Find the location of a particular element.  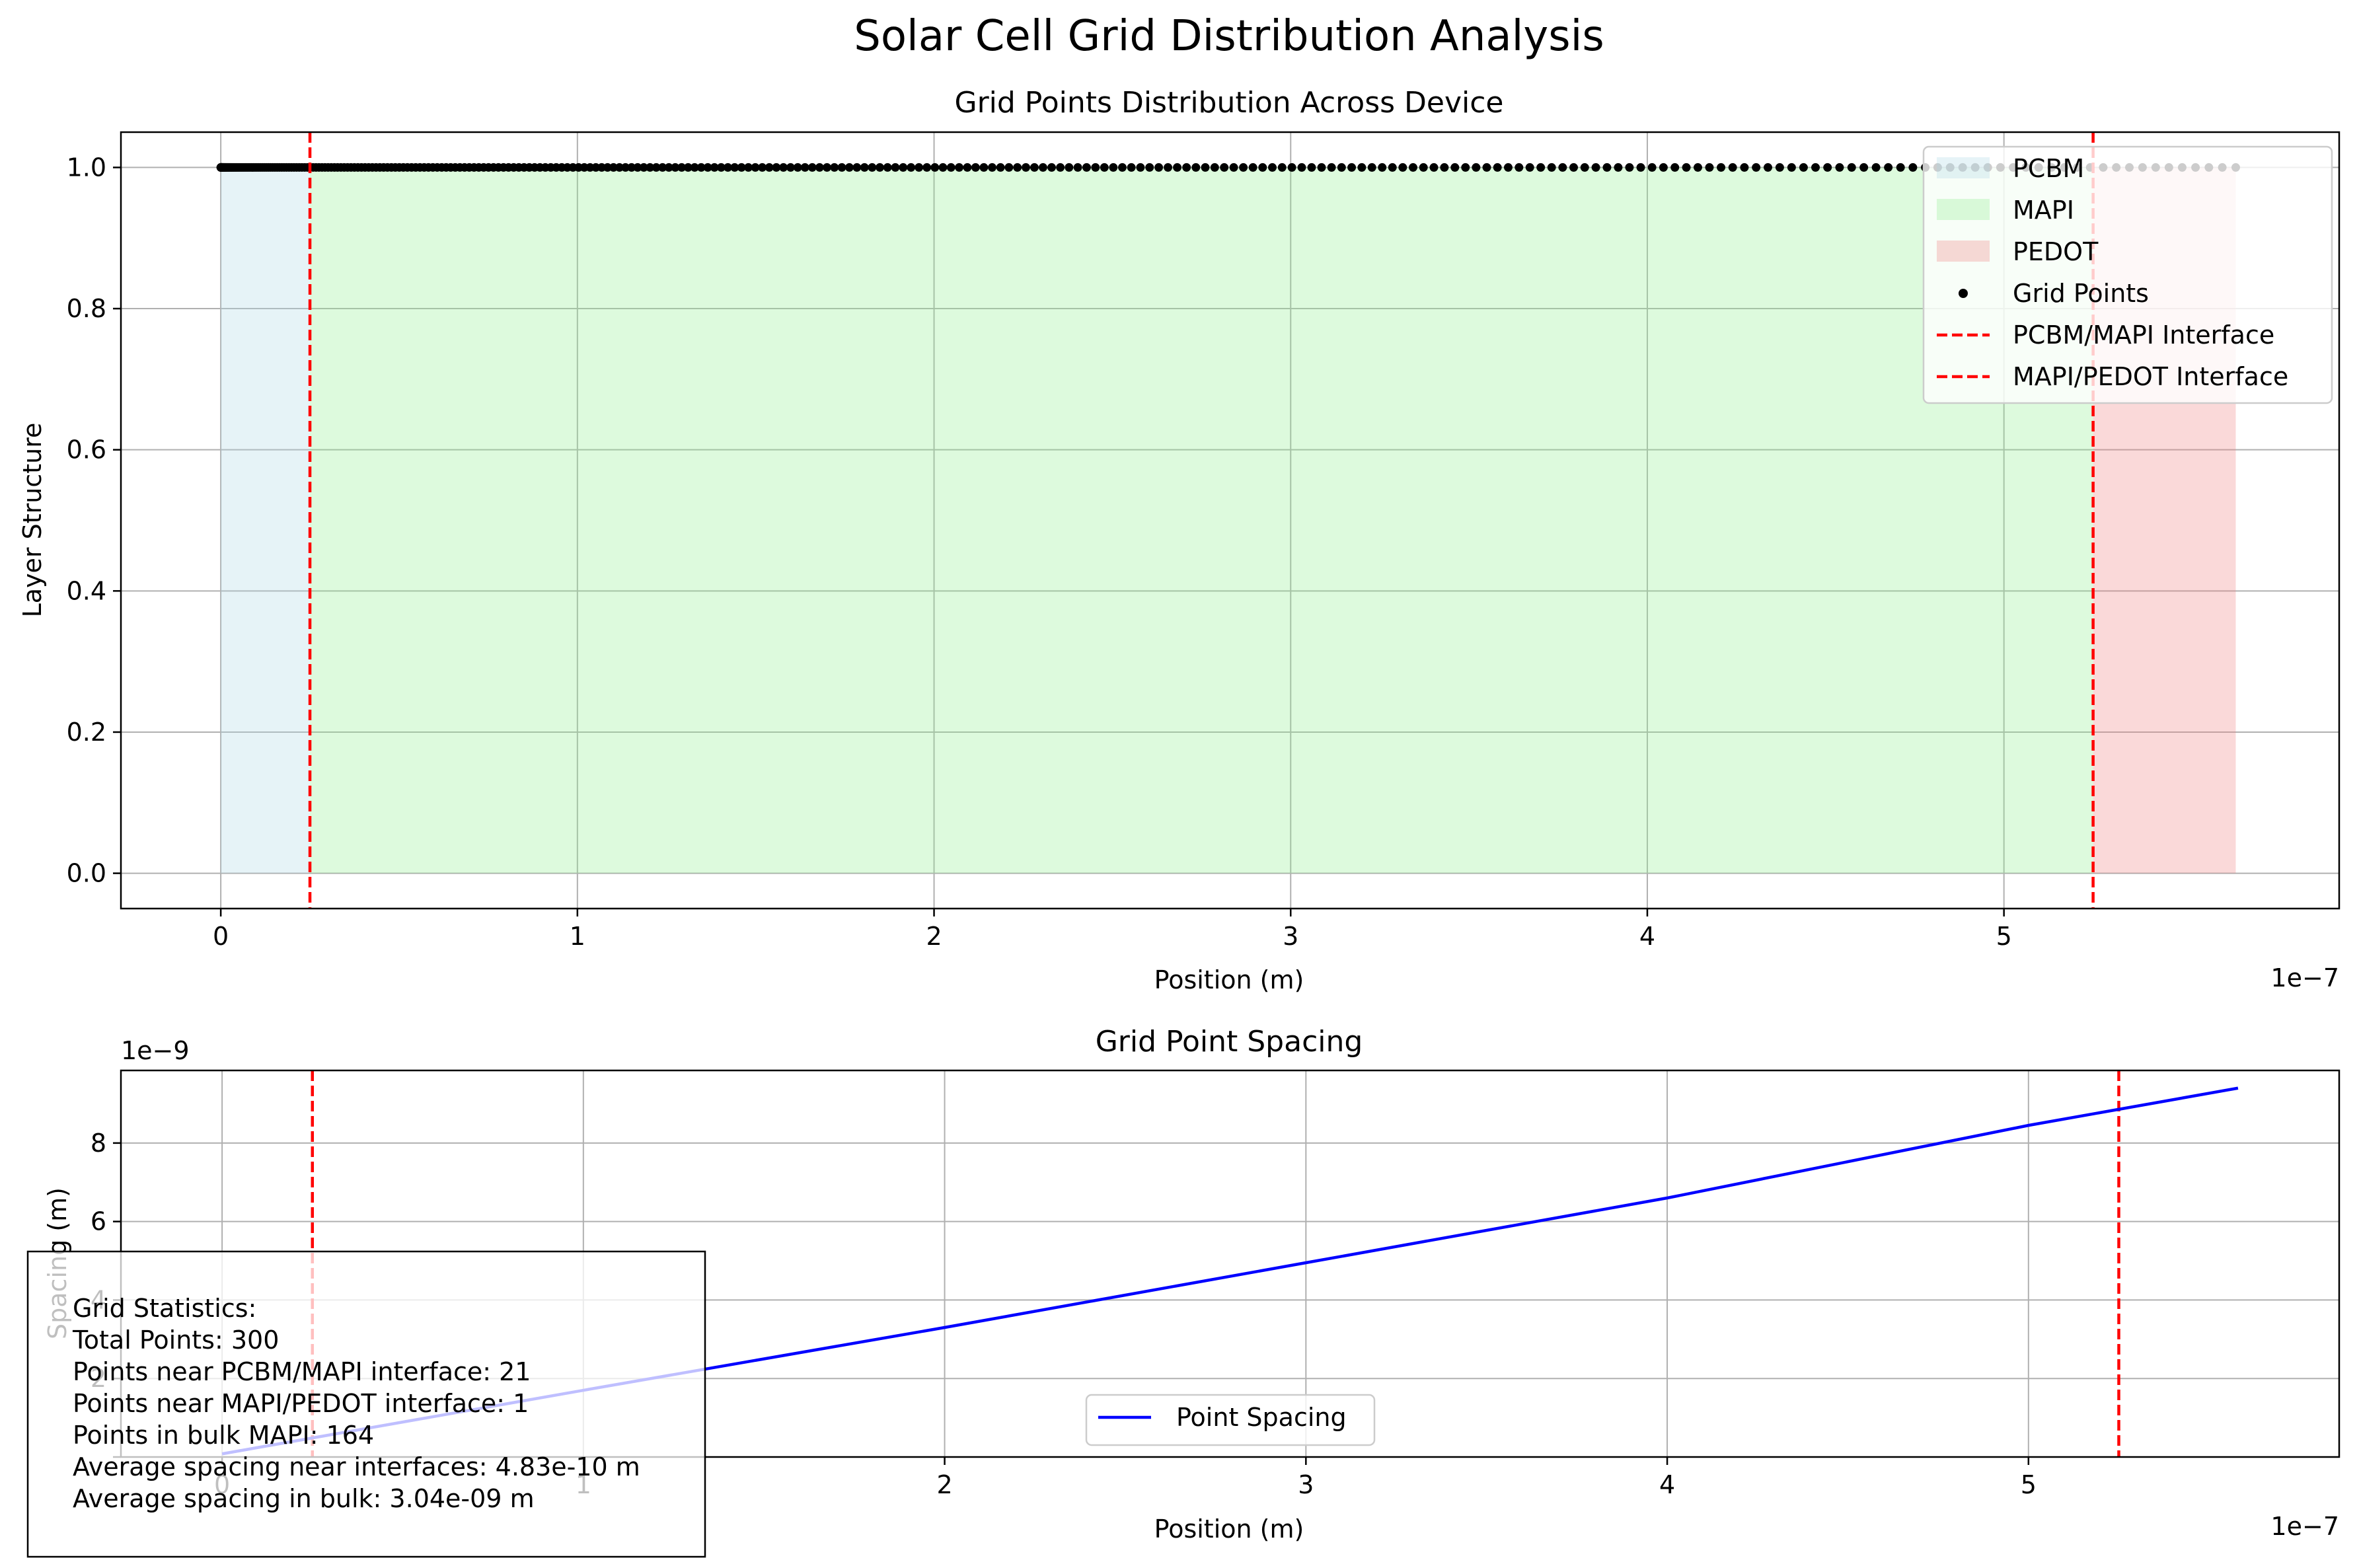

legend: Point Spacing is located at coordinates (1230, 1420).